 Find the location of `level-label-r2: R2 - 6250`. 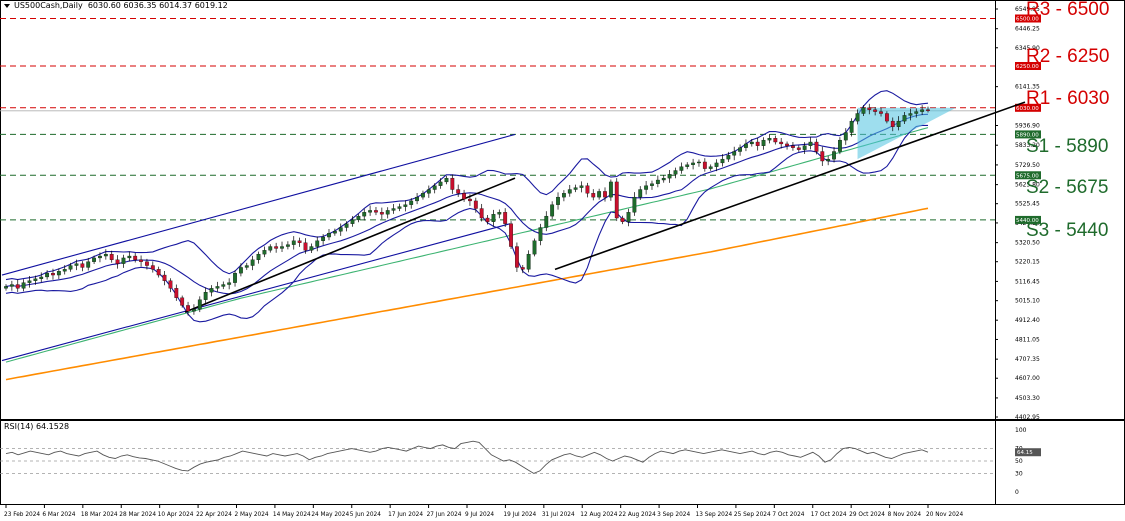

level-label-r2: R2 - 6250 is located at coordinates (1068, 56).